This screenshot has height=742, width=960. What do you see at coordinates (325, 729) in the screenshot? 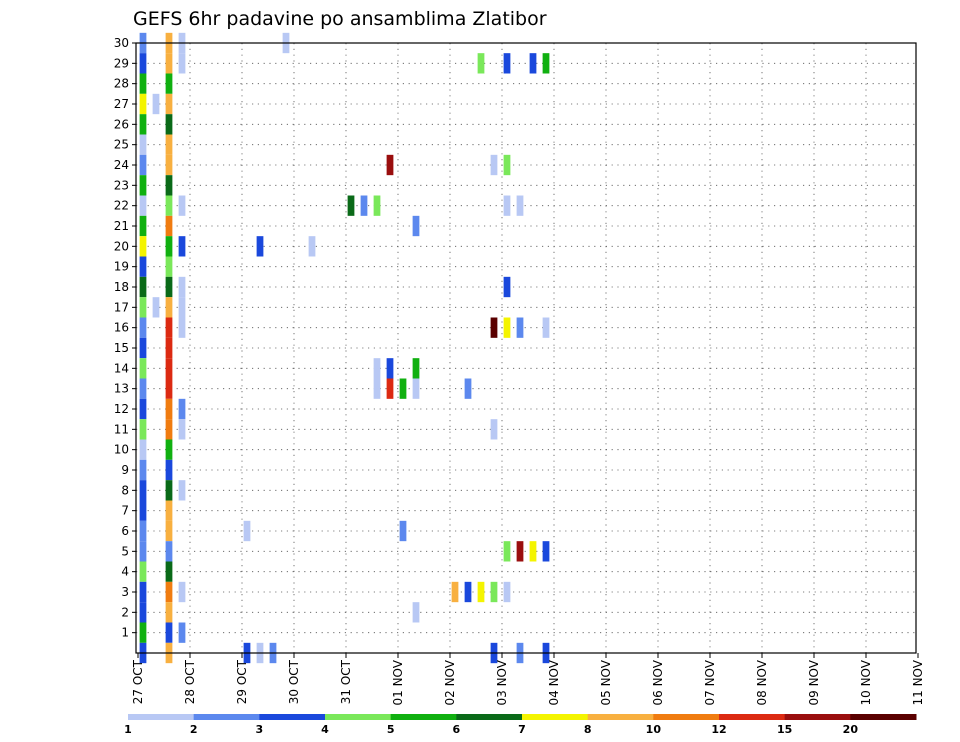
I see `colorbar-level-label: 4` at bounding box center [325, 729].